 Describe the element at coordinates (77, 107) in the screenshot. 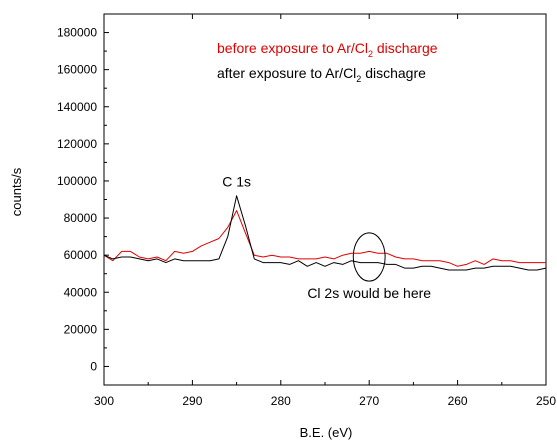

I see `y-tick-label: 140000` at that location.